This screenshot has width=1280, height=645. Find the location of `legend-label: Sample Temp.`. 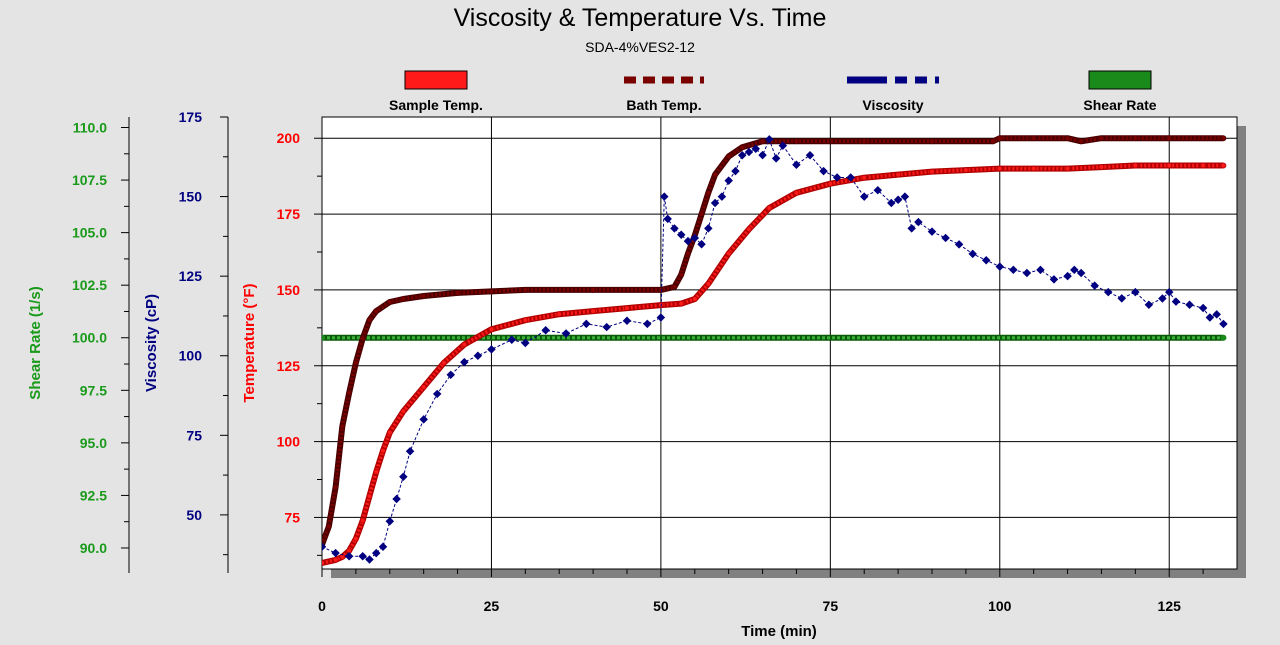

legend-label: Sample Temp. is located at coordinates (436, 105).